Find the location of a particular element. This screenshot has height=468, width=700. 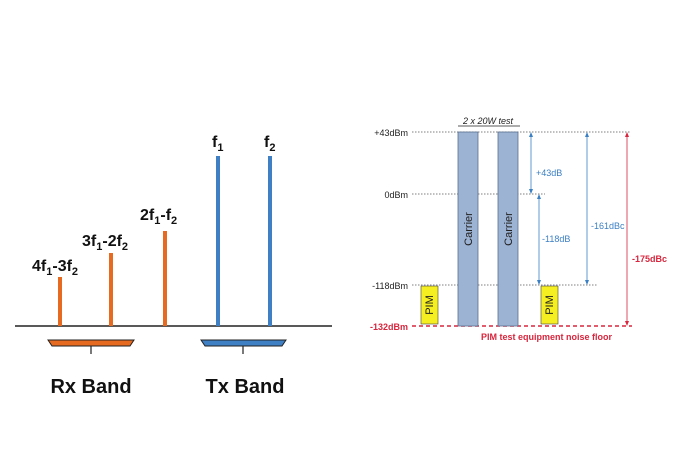

dim-arrow-43-head-top is located at coordinates (531, 134).